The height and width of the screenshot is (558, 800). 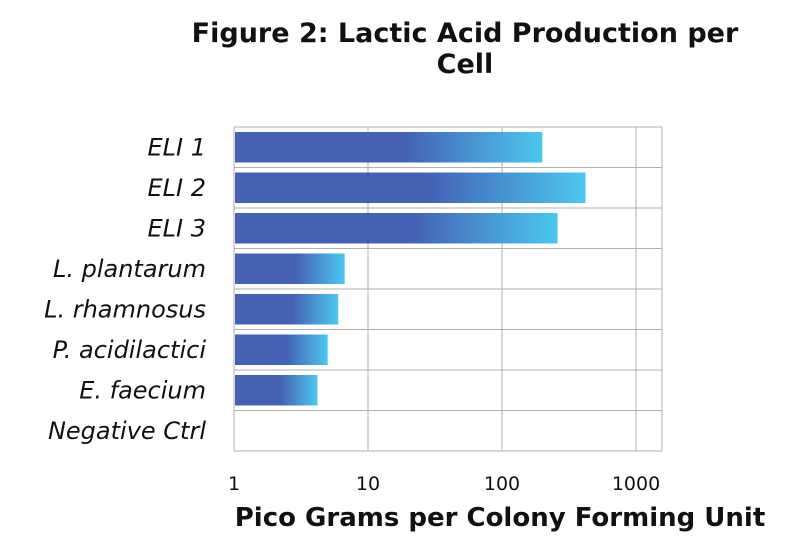 What do you see at coordinates (234, 484) in the screenshot?
I see `x-tick-label: 1` at bounding box center [234, 484].